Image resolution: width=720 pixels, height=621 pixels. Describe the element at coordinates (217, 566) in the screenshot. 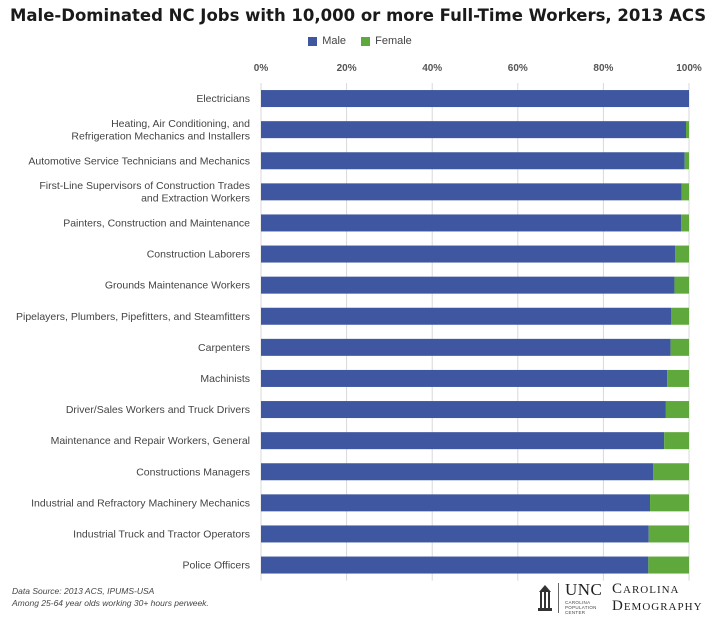

I see `category-label: Police Officers` at that location.